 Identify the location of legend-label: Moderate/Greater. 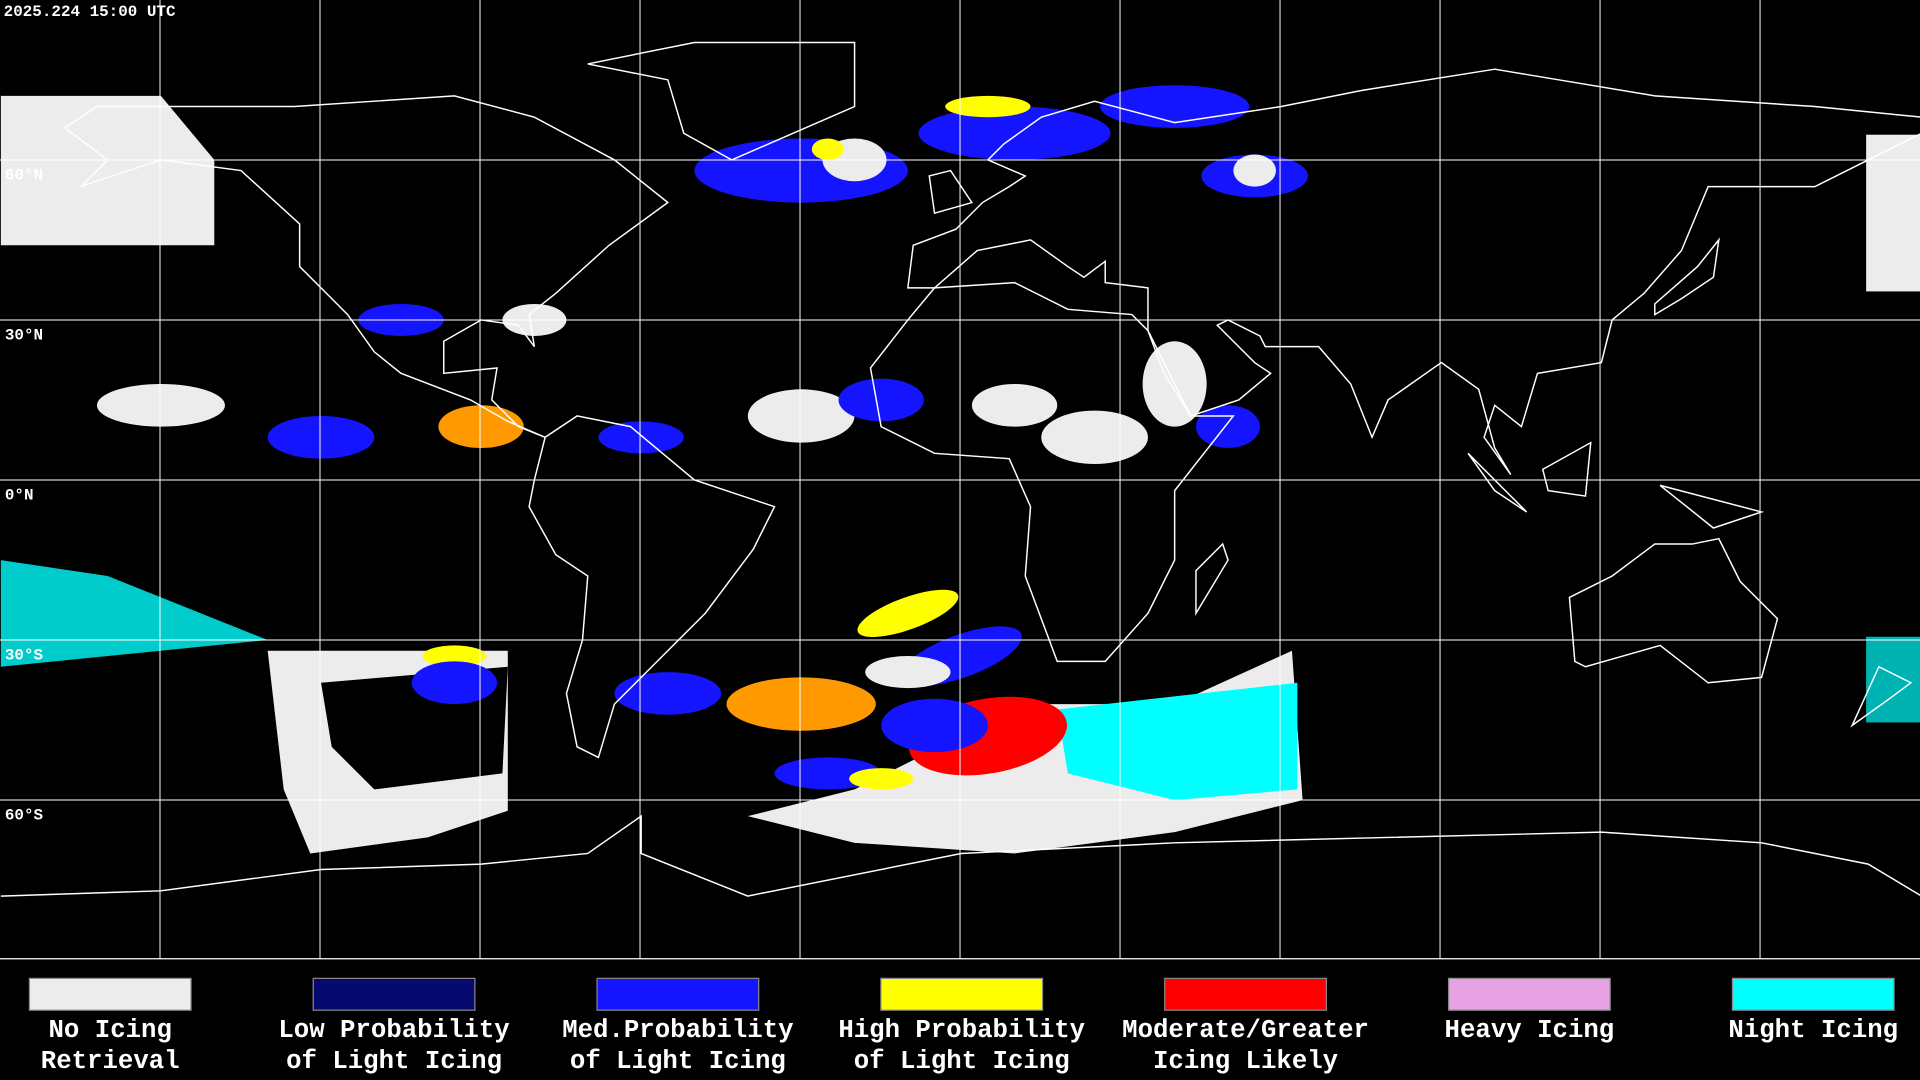
(1245, 1030).